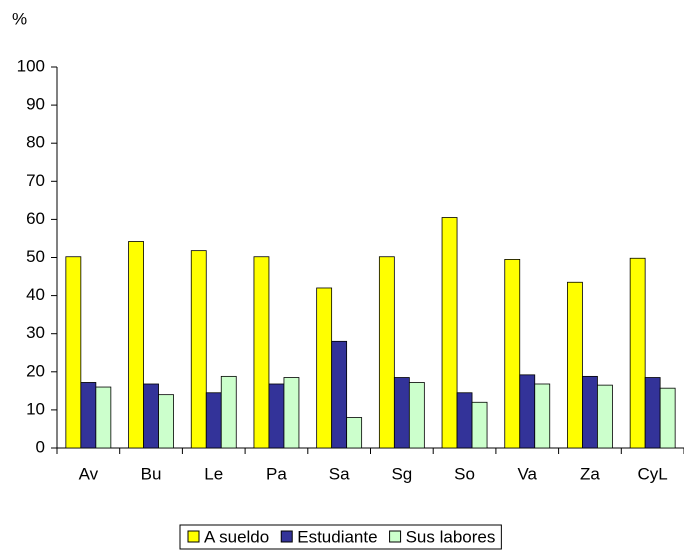 The height and width of the screenshot is (551, 684). What do you see at coordinates (35, 294) in the screenshot?
I see `y-tick-label: 40` at bounding box center [35, 294].